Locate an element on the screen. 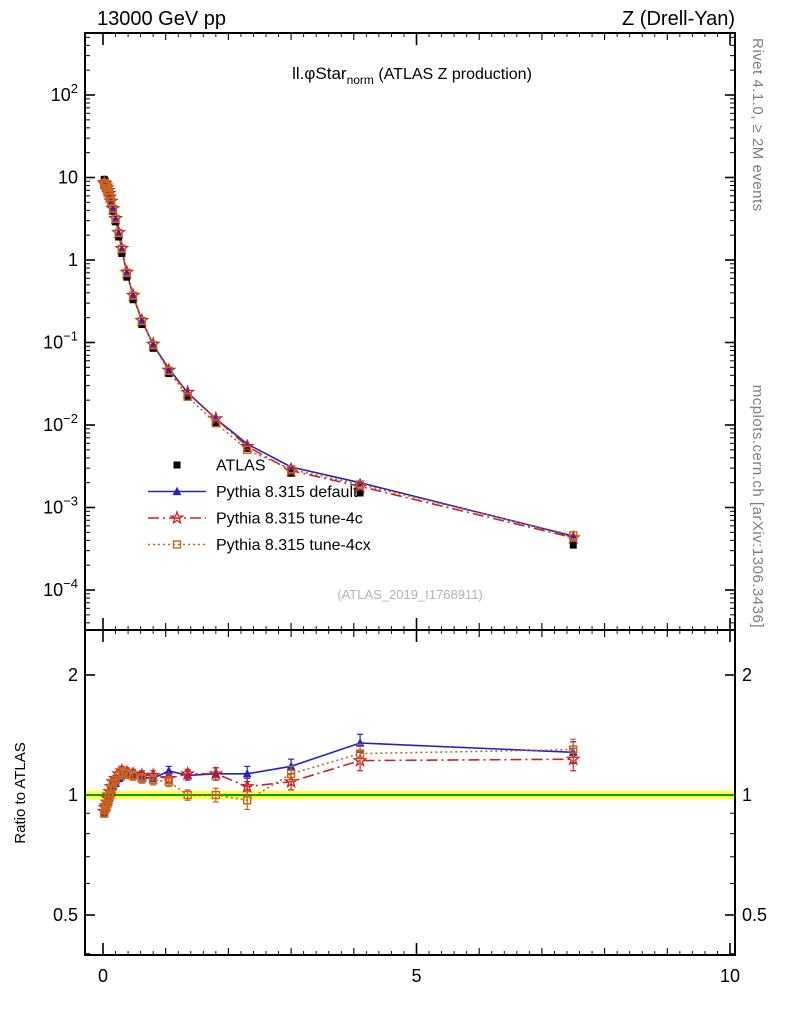 This screenshot has width=786, height=1024. x-axis-tick-label: 0 is located at coordinates (103, 976).